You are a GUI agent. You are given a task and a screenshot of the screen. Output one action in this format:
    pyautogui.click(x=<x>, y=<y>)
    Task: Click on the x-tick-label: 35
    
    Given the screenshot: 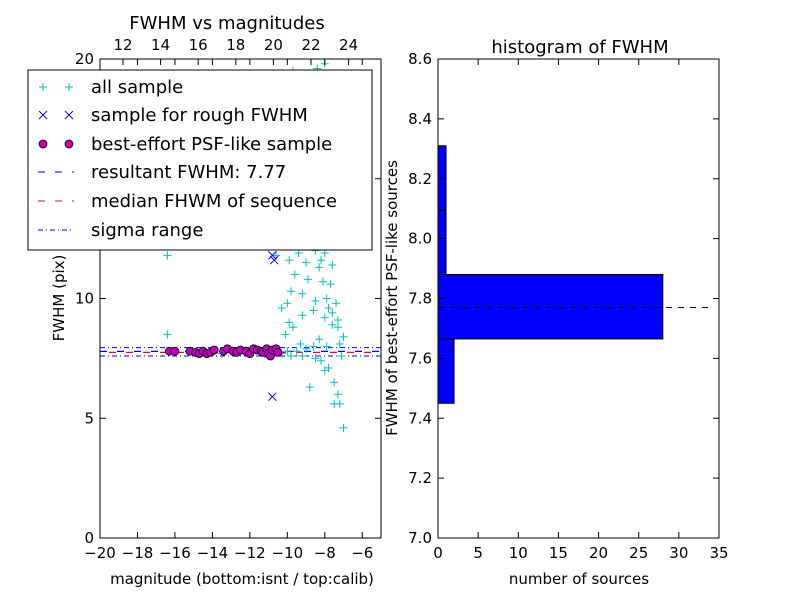 What is the action you would take?
    pyautogui.click(x=718, y=553)
    